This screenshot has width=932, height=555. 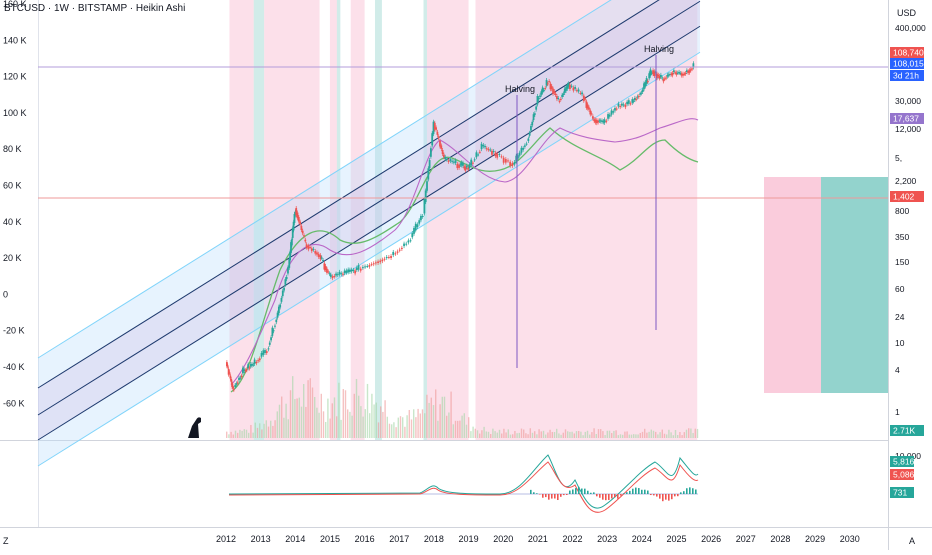 What do you see at coordinates (95, 8) in the screenshot?
I see `symbol-title: BTCUSD · 1W · BITSTAMP · Heikin Ashi` at bounding box center [95, 8].